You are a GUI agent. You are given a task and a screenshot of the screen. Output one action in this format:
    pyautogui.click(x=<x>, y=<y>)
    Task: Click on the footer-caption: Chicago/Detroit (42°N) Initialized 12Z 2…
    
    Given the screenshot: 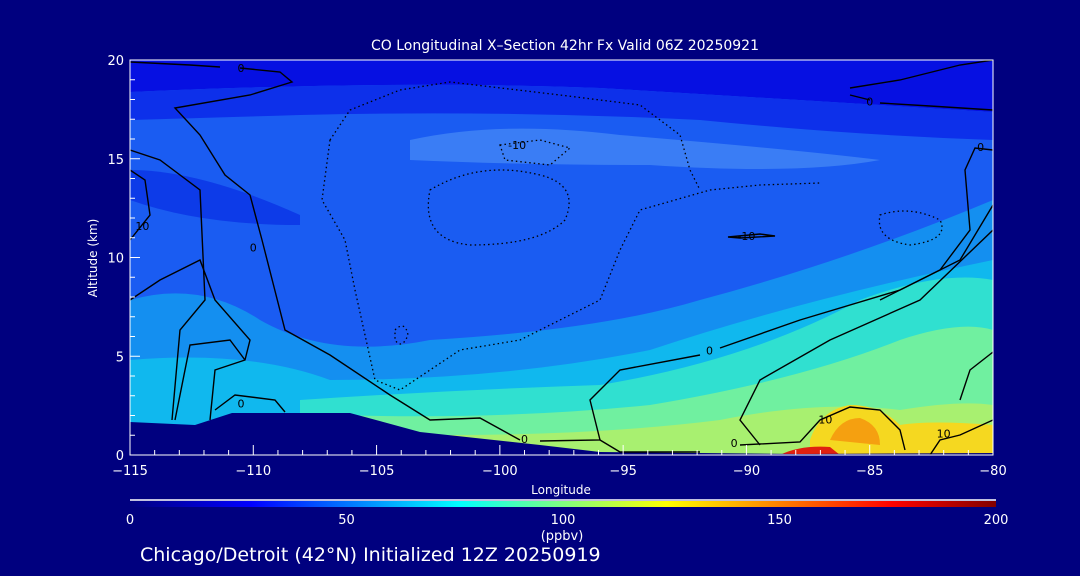 What is the action you would take?
    pyautogui.click(x=370, y=555)
    